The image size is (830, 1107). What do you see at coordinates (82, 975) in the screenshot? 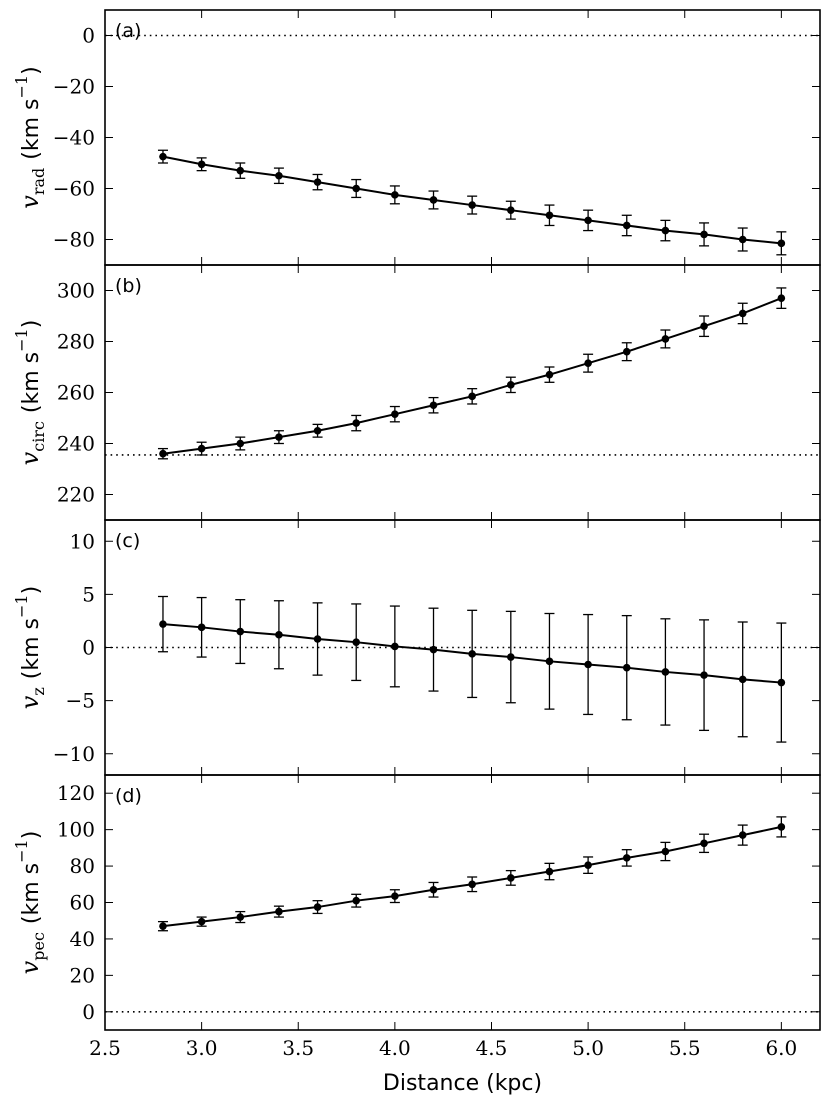
I see `y-tick-label: 20` at bounding box center [82, 975].